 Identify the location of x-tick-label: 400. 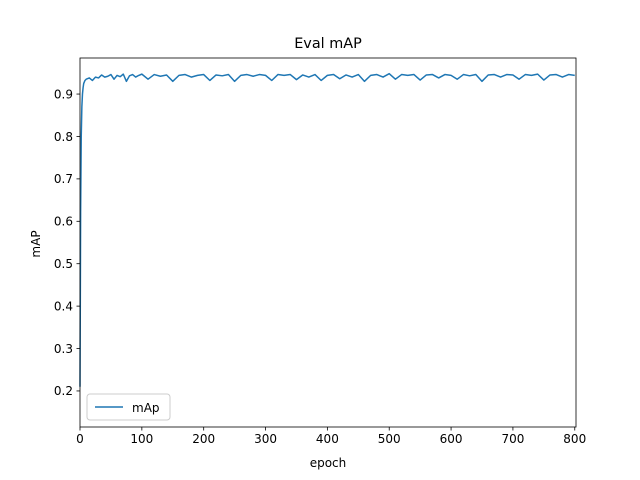
(327, 439).